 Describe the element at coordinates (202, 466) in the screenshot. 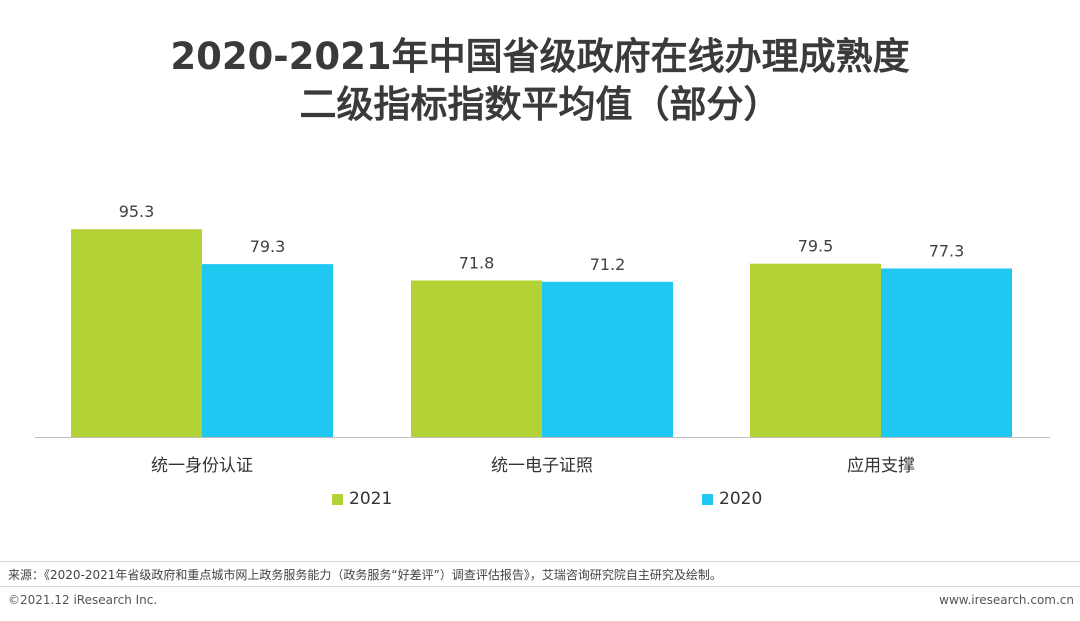

I see `category-label-1: 统一身份认证` at that location.